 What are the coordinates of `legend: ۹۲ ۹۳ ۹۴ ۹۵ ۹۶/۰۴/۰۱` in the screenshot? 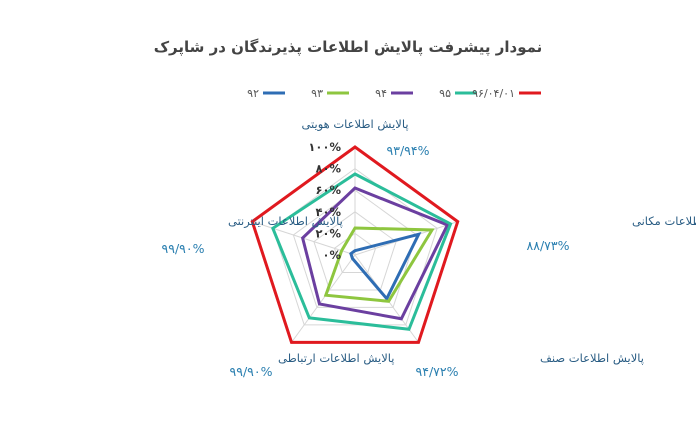 It's located at (394, 93).